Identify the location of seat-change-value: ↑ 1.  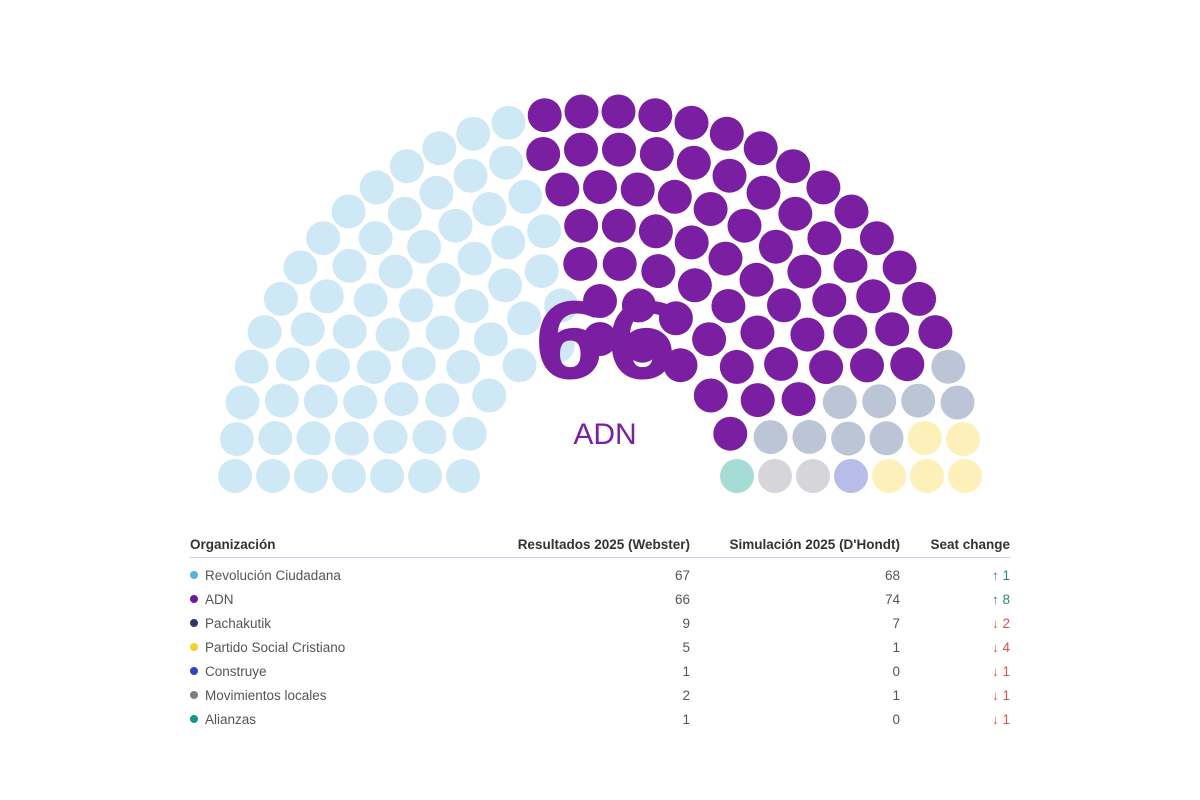
(1000, 575).